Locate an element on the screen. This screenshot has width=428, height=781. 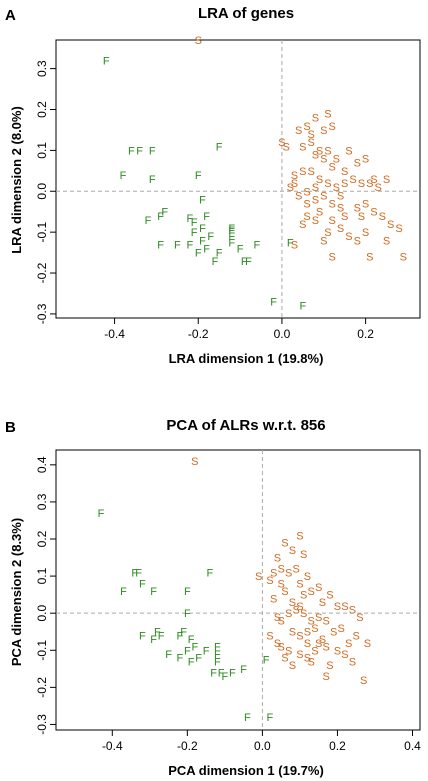
panel-b-letter: B is located at coordinates (10, 427).